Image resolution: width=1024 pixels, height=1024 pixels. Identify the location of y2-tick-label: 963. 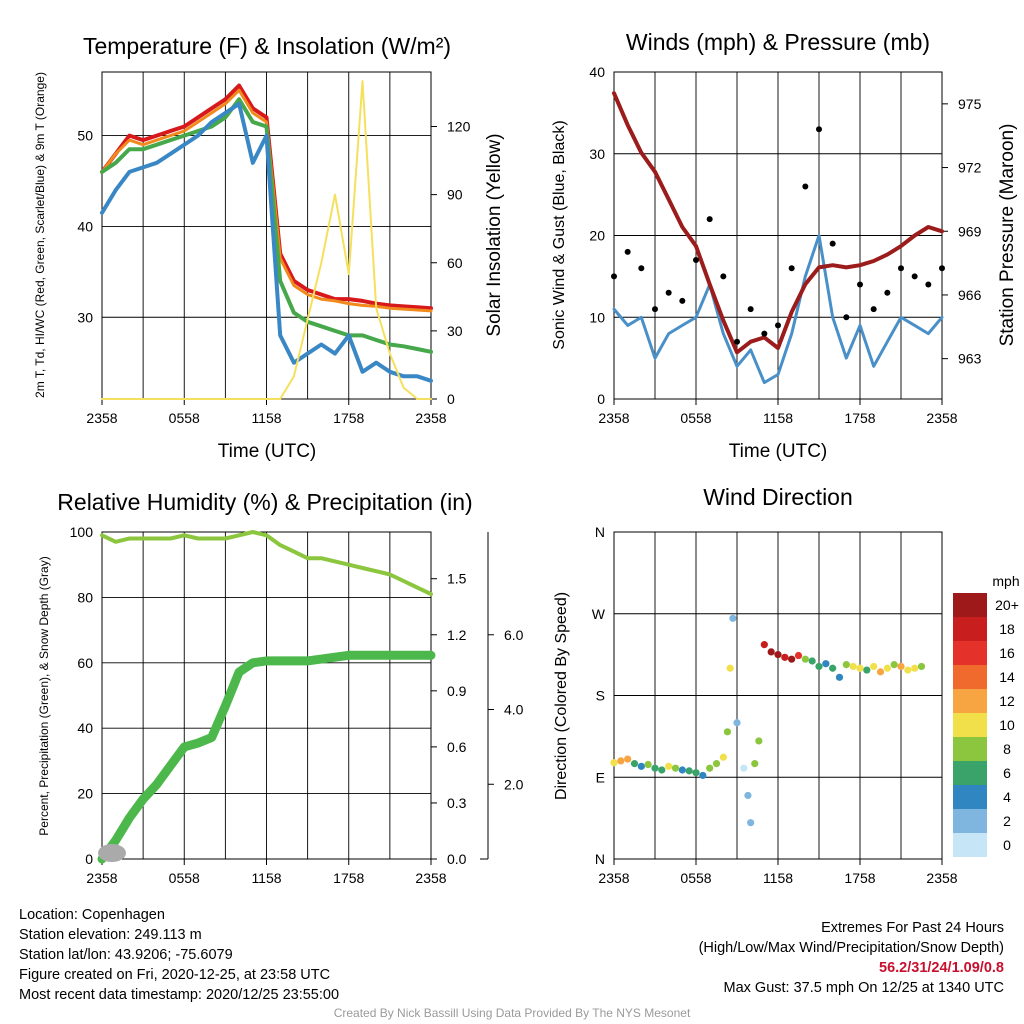
(970, 359).